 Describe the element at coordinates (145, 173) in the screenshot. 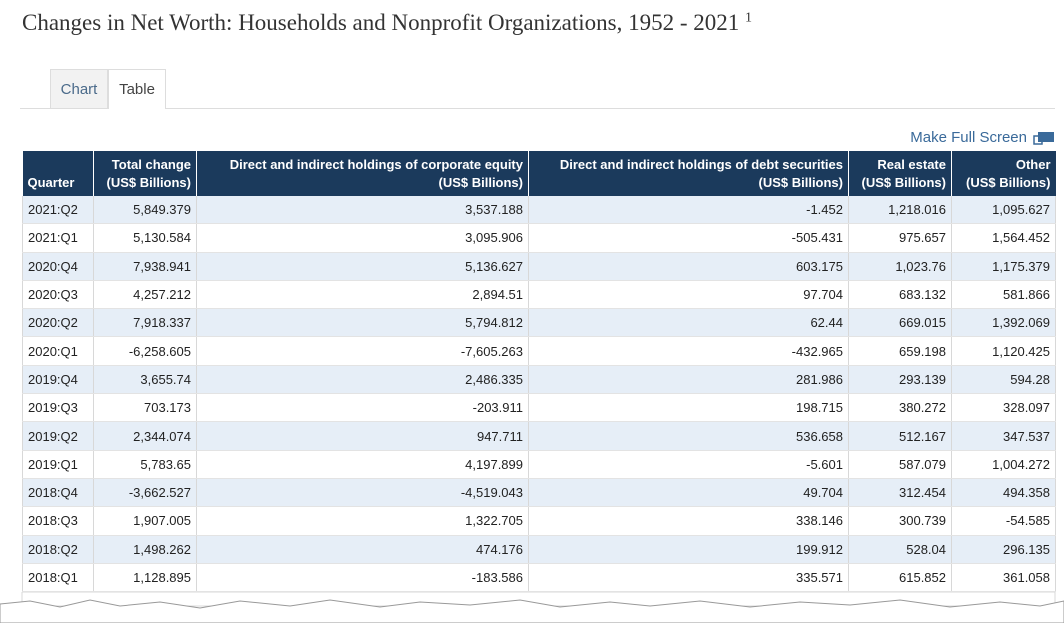

I see `column-header: Total change (US$ Billions)` at that location.